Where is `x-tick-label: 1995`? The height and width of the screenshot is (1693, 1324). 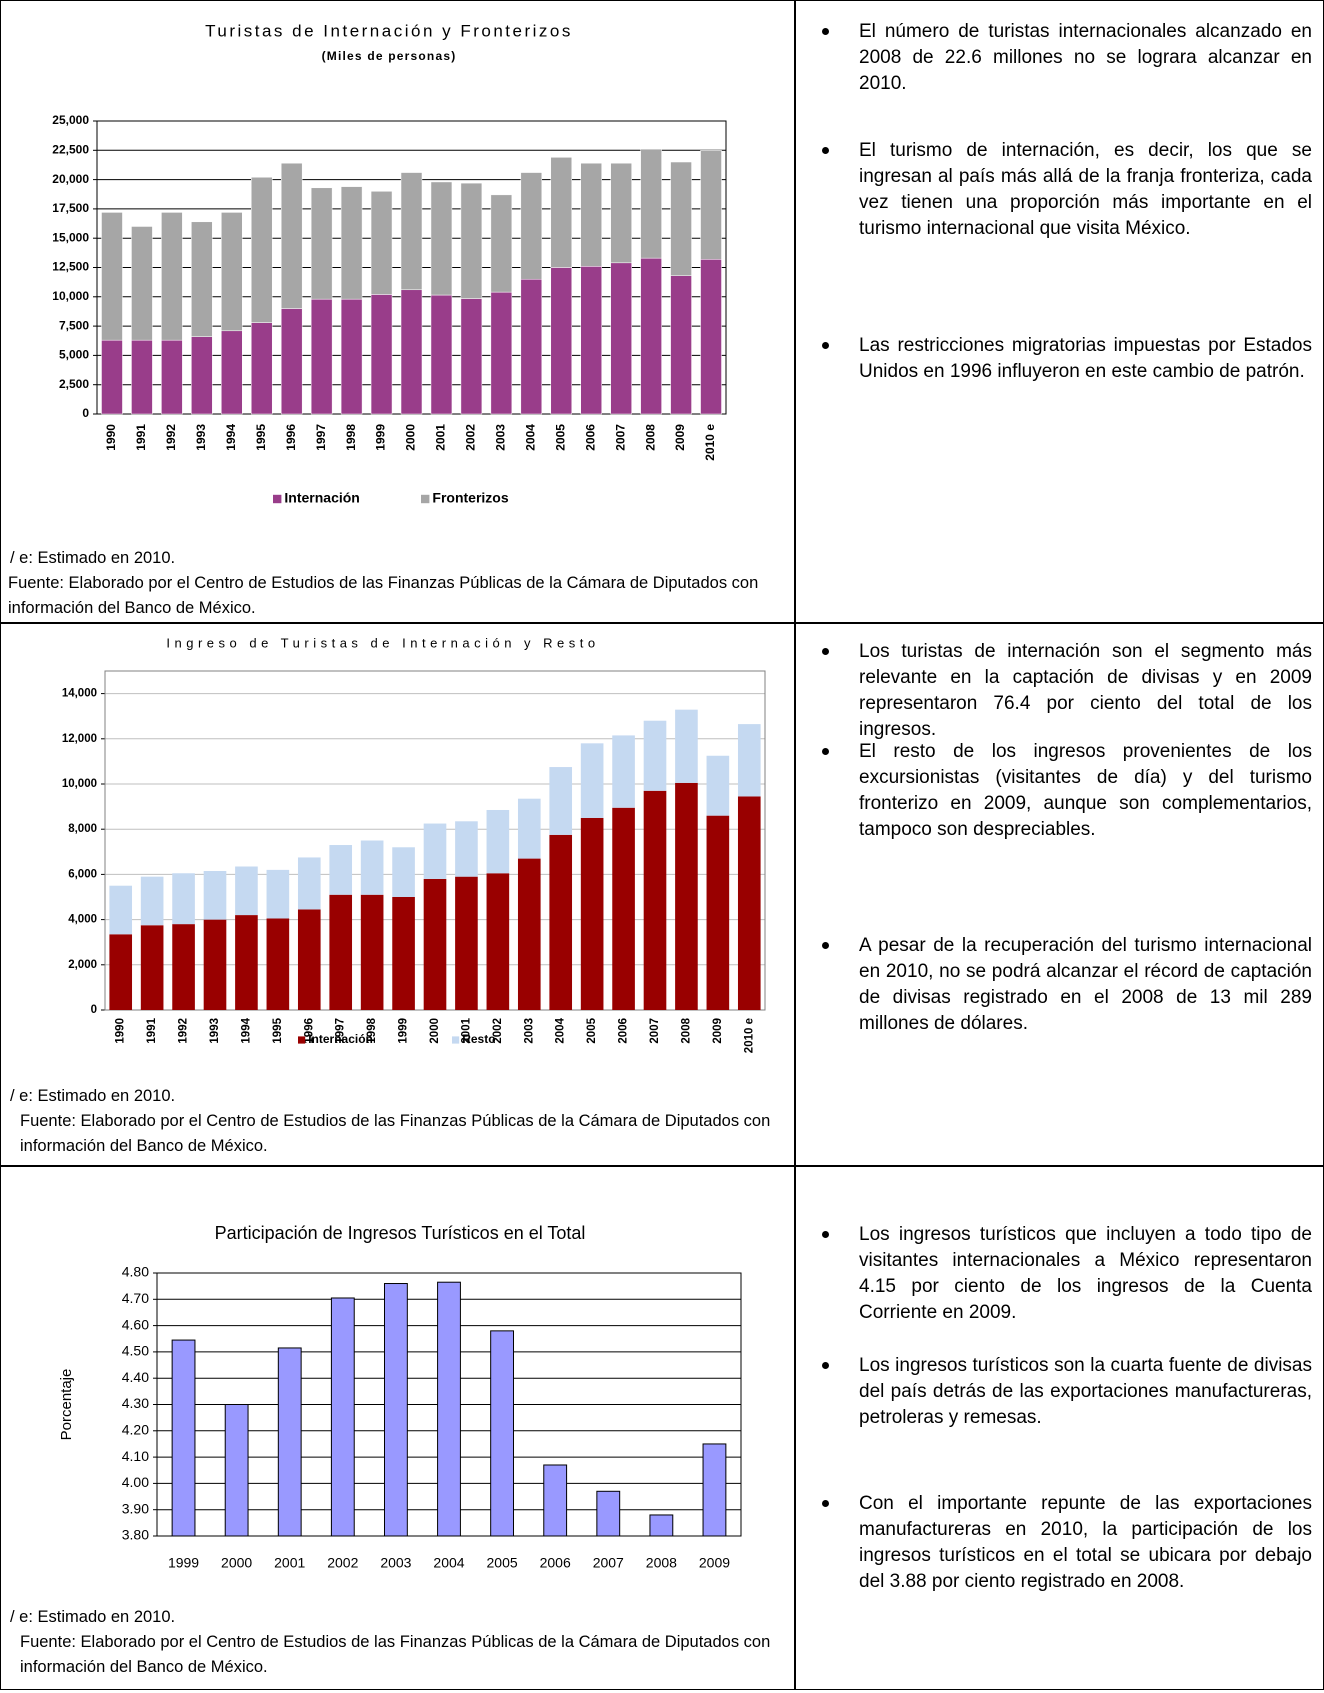 x-tick-label: 1995 is located at coordinates (278, 1030).